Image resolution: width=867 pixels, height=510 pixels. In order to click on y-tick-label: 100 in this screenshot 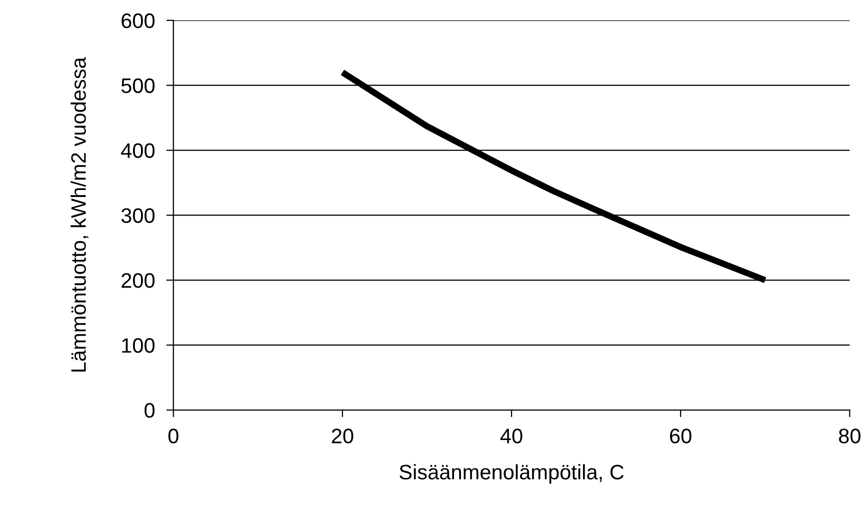, I will do `click(138, 345)`.